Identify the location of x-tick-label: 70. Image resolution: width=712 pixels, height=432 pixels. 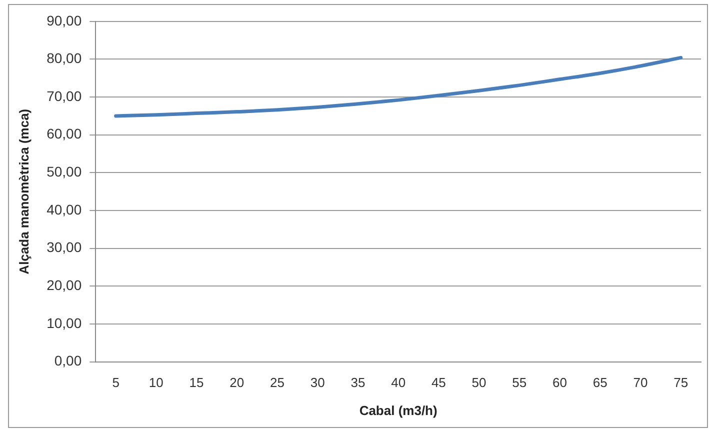
(640, 382).